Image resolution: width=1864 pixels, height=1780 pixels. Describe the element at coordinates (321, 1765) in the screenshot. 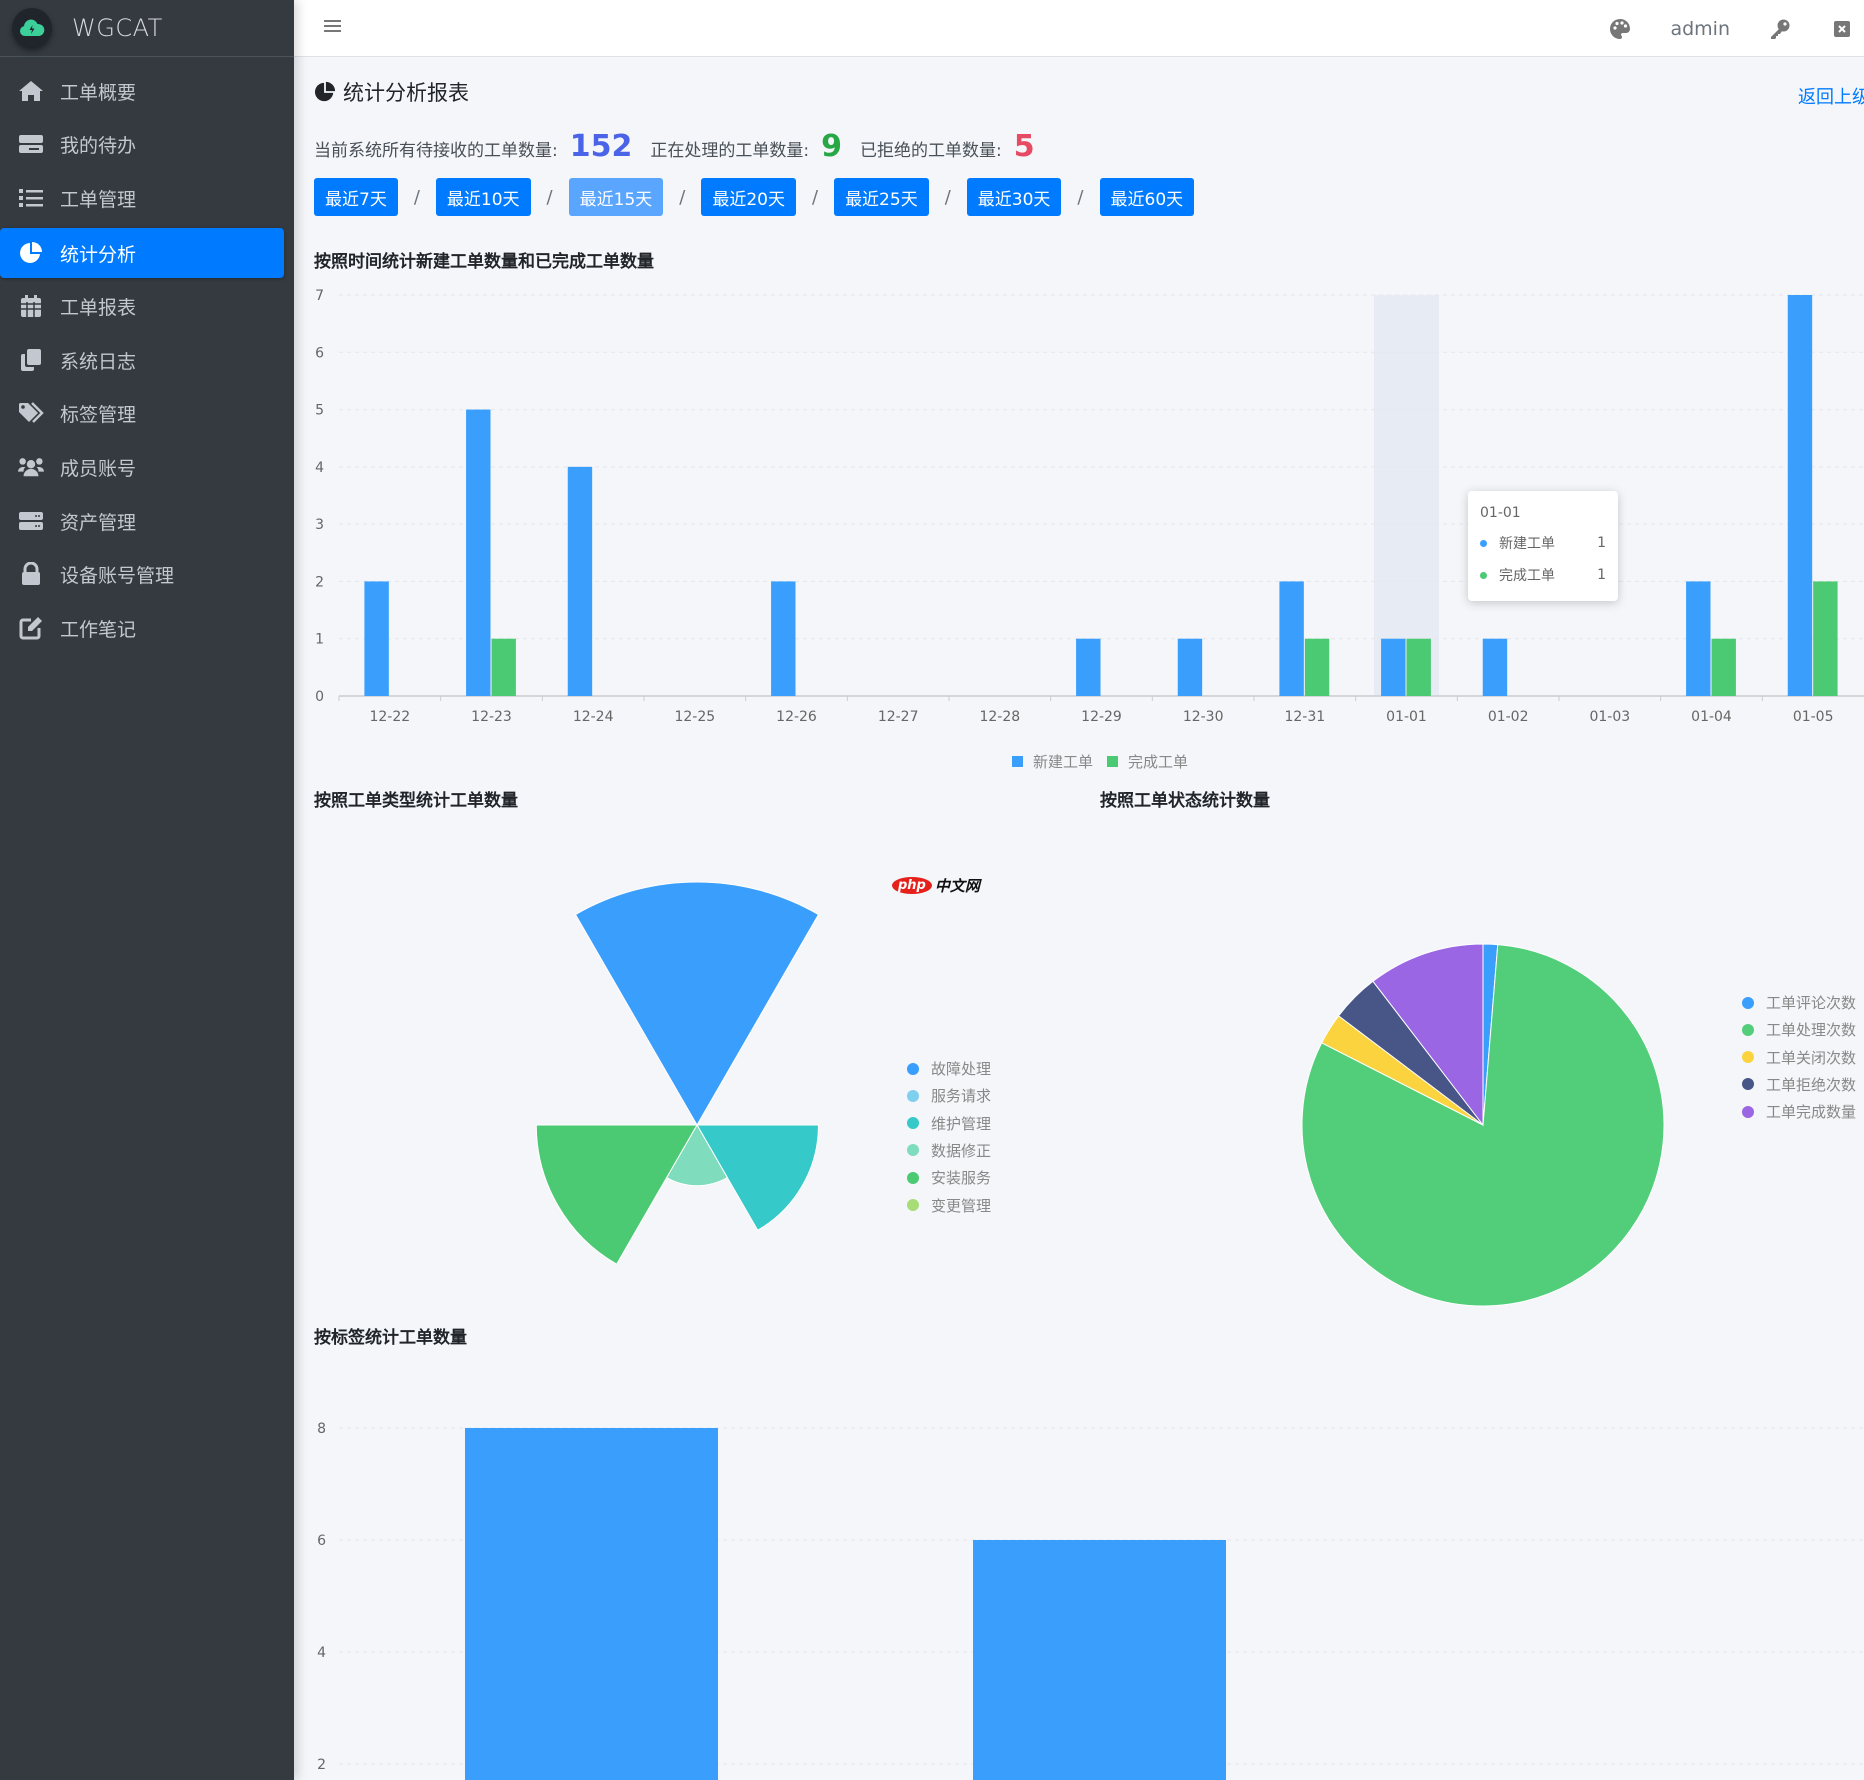

I see `svg-text: 2` at that location.